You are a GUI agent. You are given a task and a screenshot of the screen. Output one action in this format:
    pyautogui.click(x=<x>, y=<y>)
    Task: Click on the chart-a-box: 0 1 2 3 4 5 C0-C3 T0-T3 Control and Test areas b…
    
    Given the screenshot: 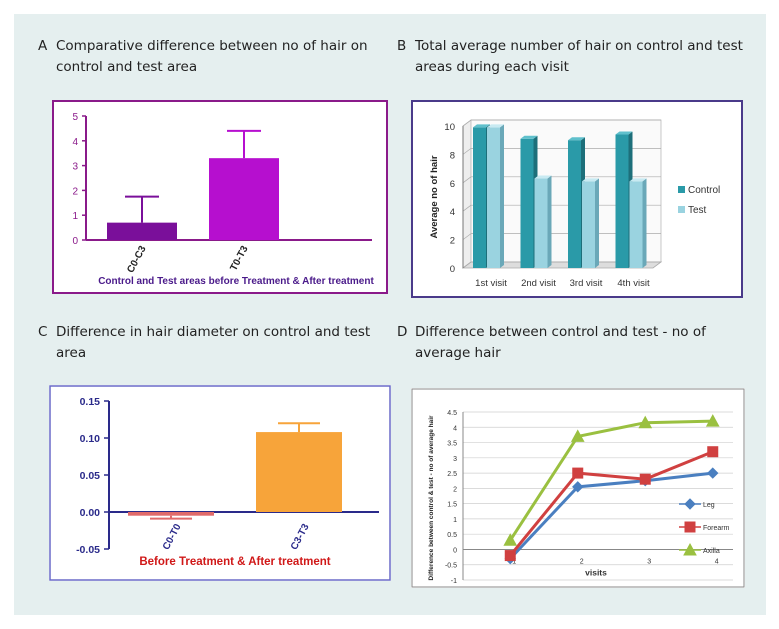 What is the action you would take?
    pyautogui.click(x=220, y=197)
    